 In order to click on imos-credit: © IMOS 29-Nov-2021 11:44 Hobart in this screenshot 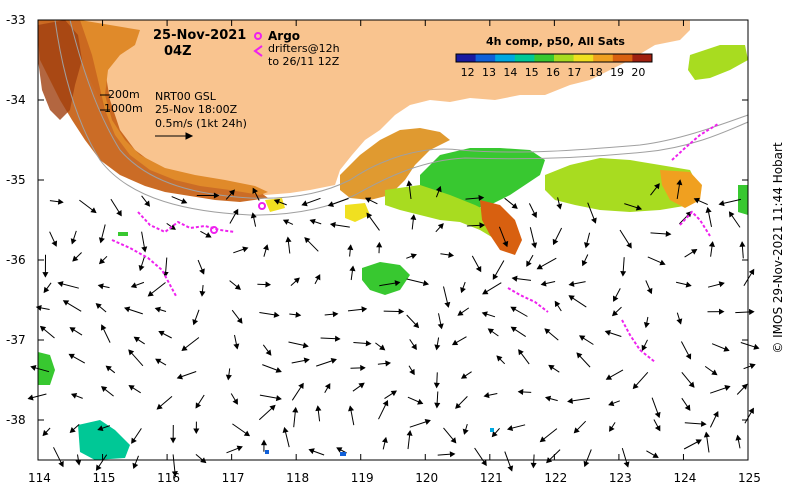, I will do `click(778, 248)`.